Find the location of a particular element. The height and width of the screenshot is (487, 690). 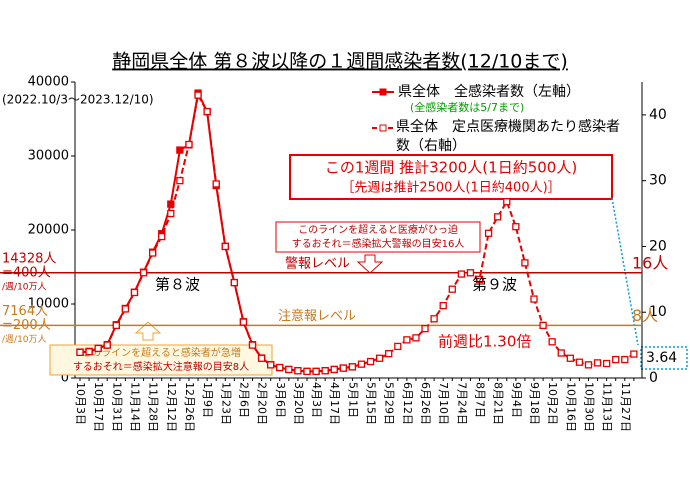

value-box is located at coordinates (664, 358).